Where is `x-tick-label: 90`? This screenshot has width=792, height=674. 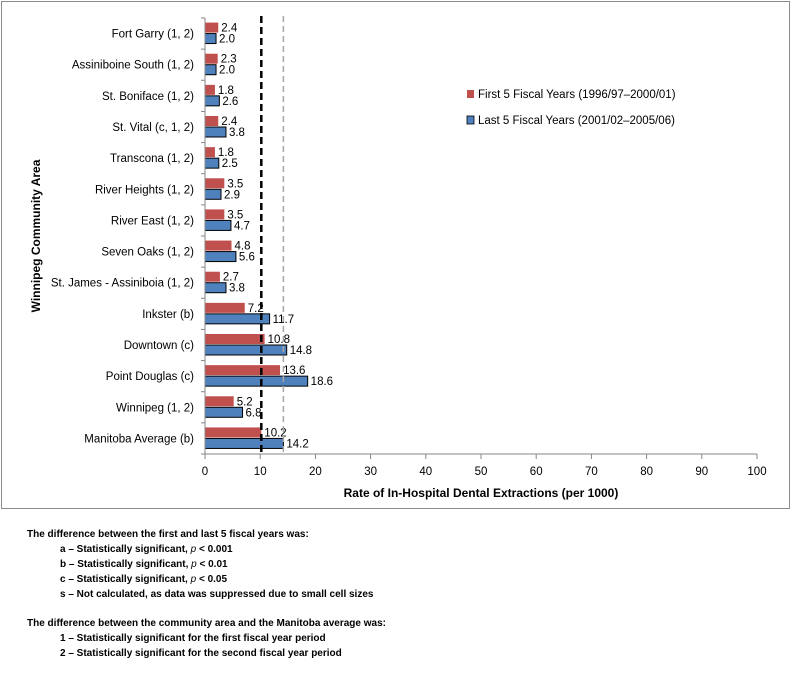
x-tick-label: 90 is located at coordinates (701, 472).